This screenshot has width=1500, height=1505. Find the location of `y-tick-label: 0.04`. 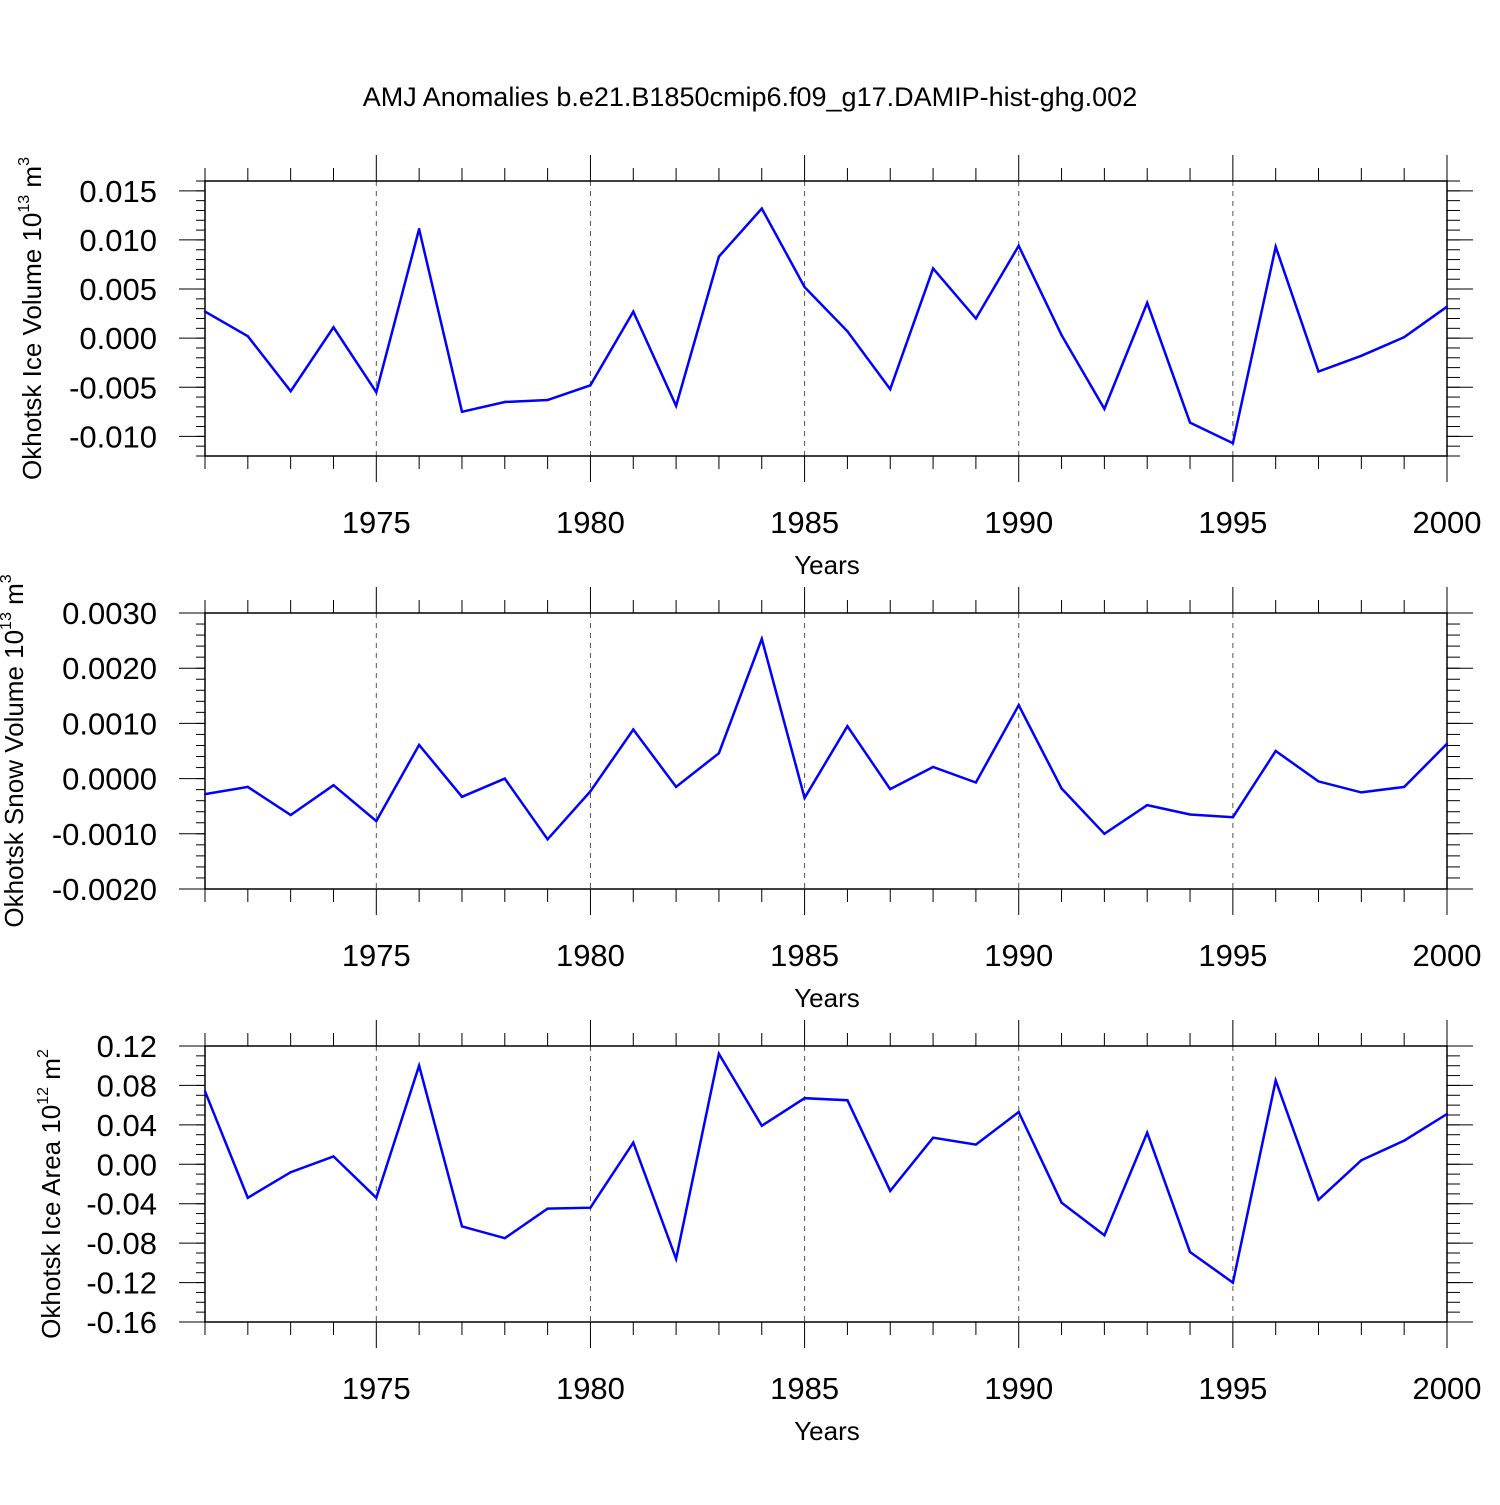

y-tick-label: 0.04 is located at coordinates (127, 1125).